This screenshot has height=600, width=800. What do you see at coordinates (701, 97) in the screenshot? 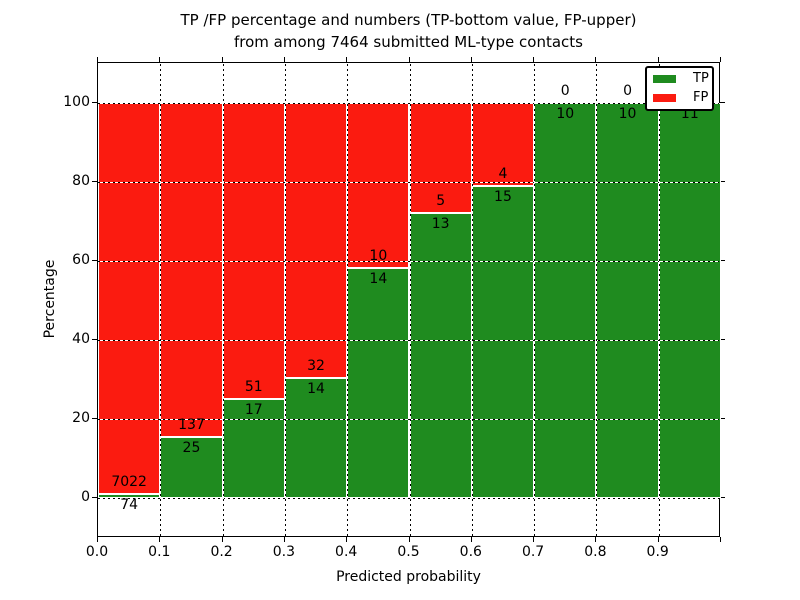
I see `legend-label-fp: FP` at bounding box center [701, 97].